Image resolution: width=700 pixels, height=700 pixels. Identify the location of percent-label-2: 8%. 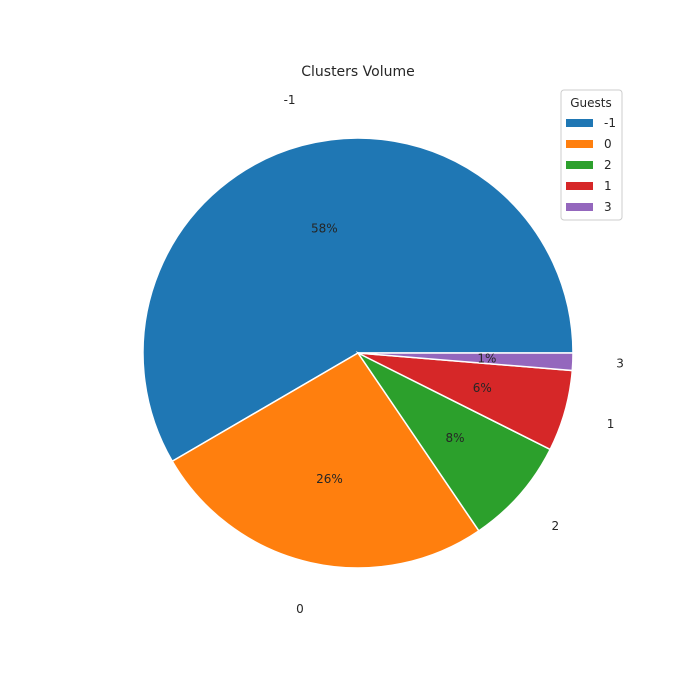
(455, 438).